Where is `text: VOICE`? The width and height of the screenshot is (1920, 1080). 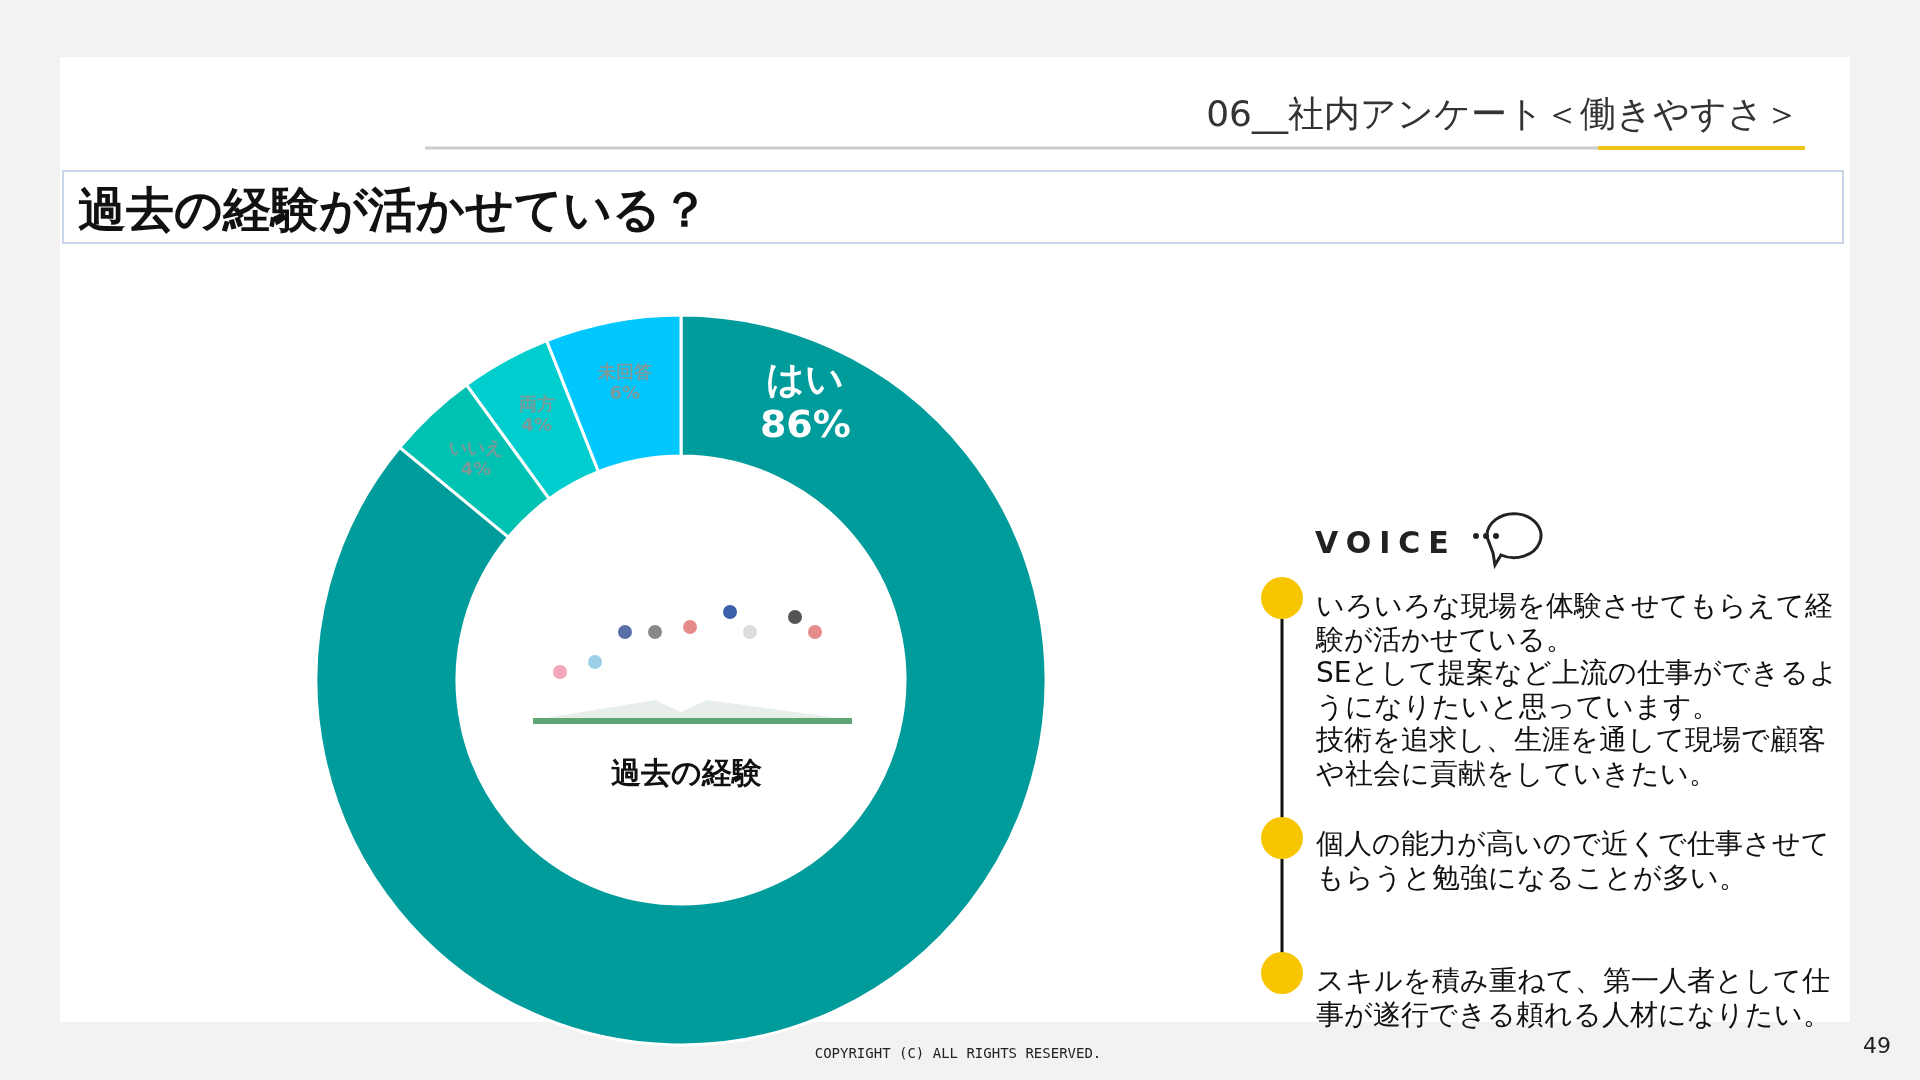
text: VOICE is located at coordinates (1386, 542).